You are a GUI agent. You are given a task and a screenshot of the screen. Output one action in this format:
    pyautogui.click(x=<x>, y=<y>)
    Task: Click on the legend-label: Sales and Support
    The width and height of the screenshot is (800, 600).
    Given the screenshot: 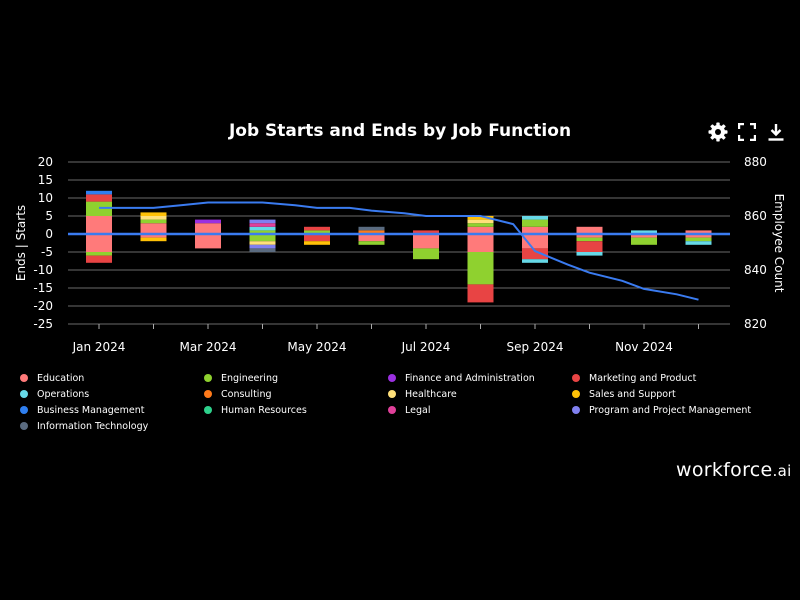 What is the action you would take?
    pyautogui.click(x=632, y=394)
    